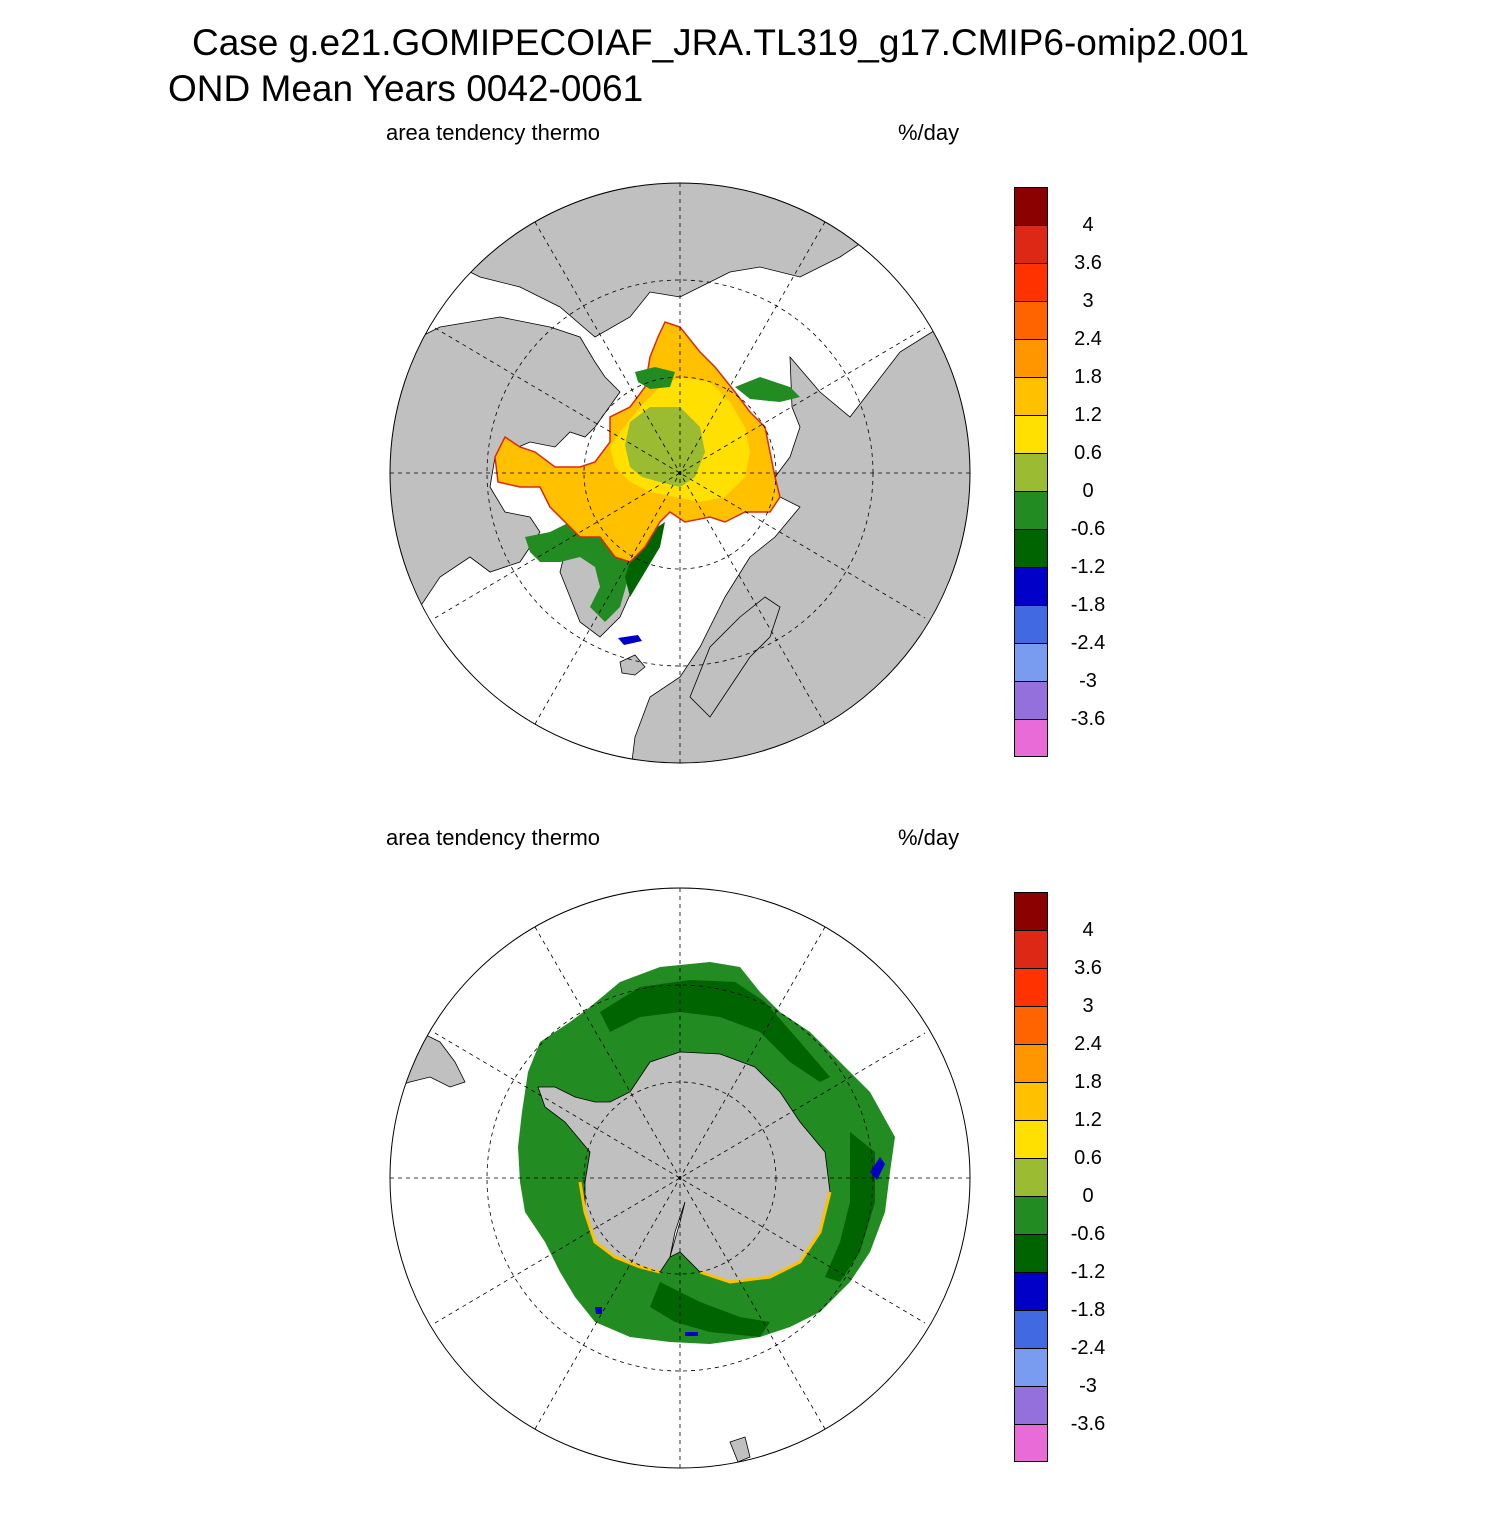 This screenshot has width=1500, height=1520. I want to click on south-graticule, so click(680, 1178).